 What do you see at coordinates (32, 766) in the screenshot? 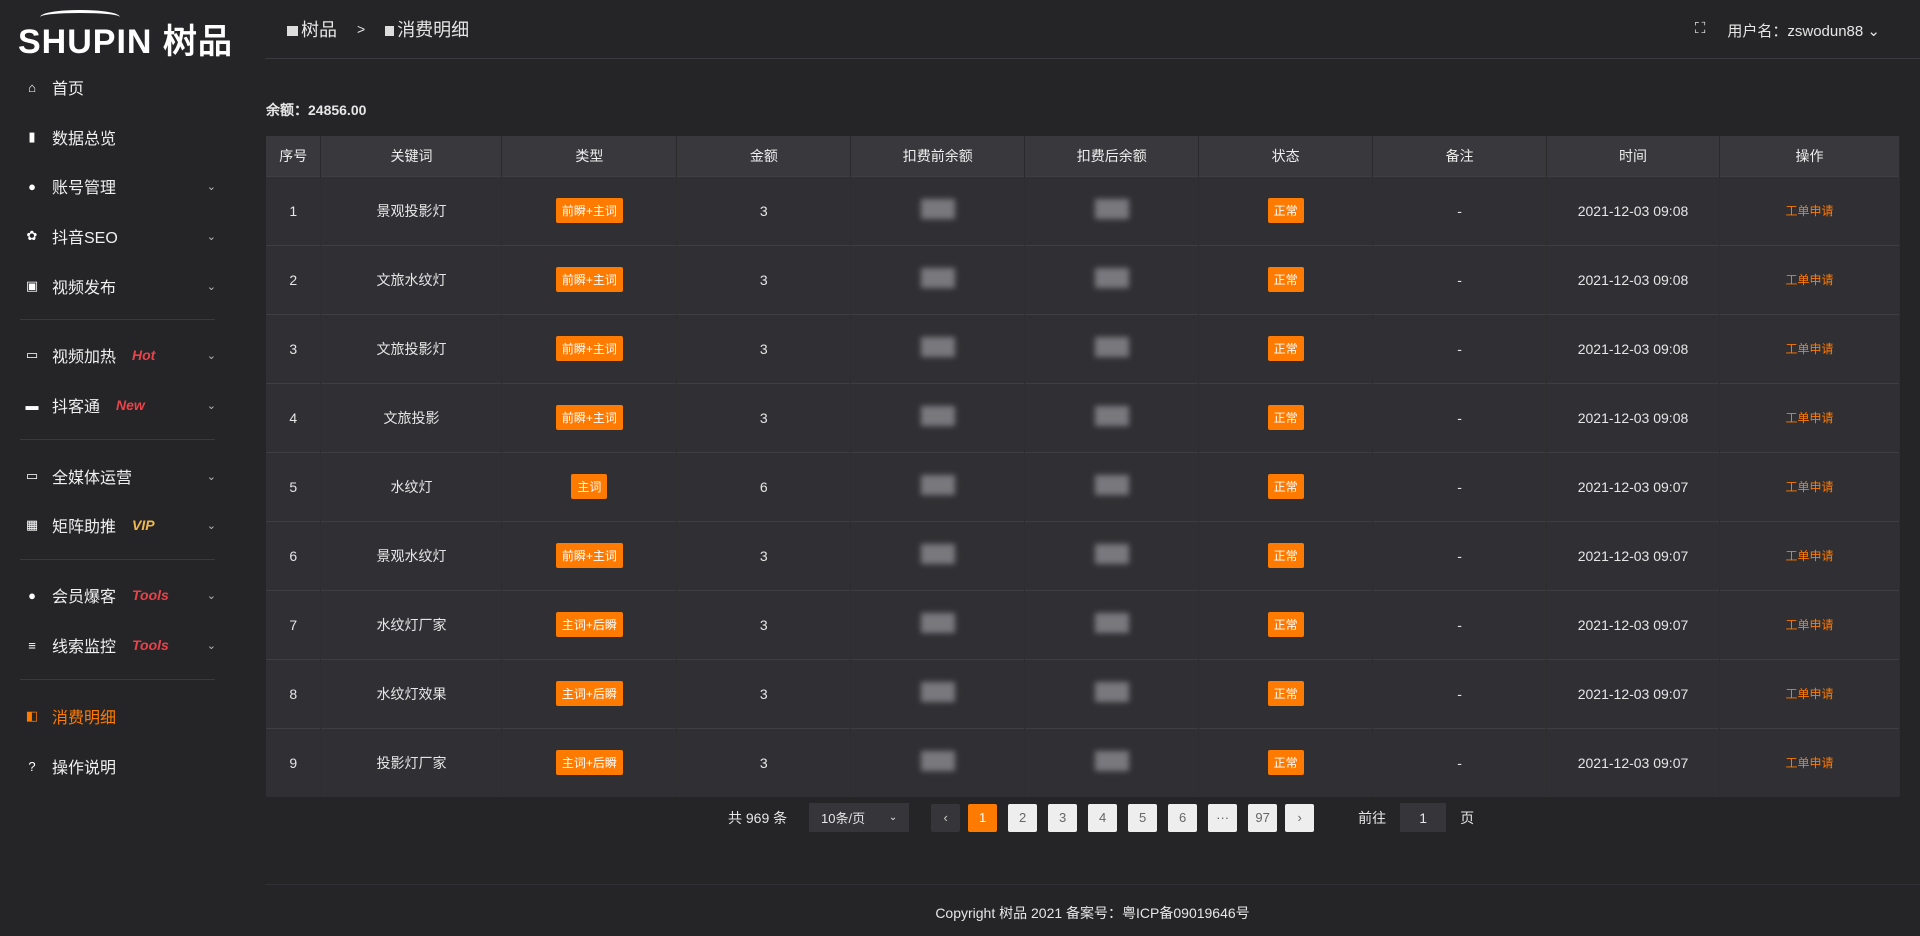
I see `help-icon: ?` at bounding box center [32, 766].